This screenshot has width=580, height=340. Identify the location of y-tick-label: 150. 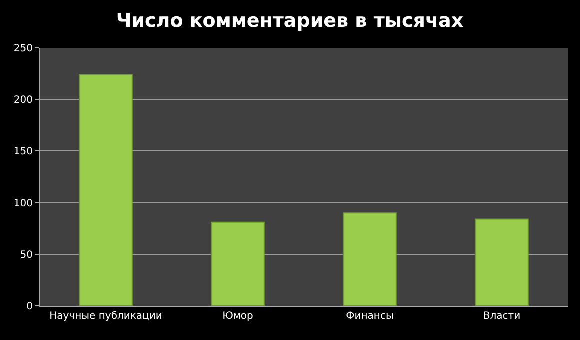
(23, 152).